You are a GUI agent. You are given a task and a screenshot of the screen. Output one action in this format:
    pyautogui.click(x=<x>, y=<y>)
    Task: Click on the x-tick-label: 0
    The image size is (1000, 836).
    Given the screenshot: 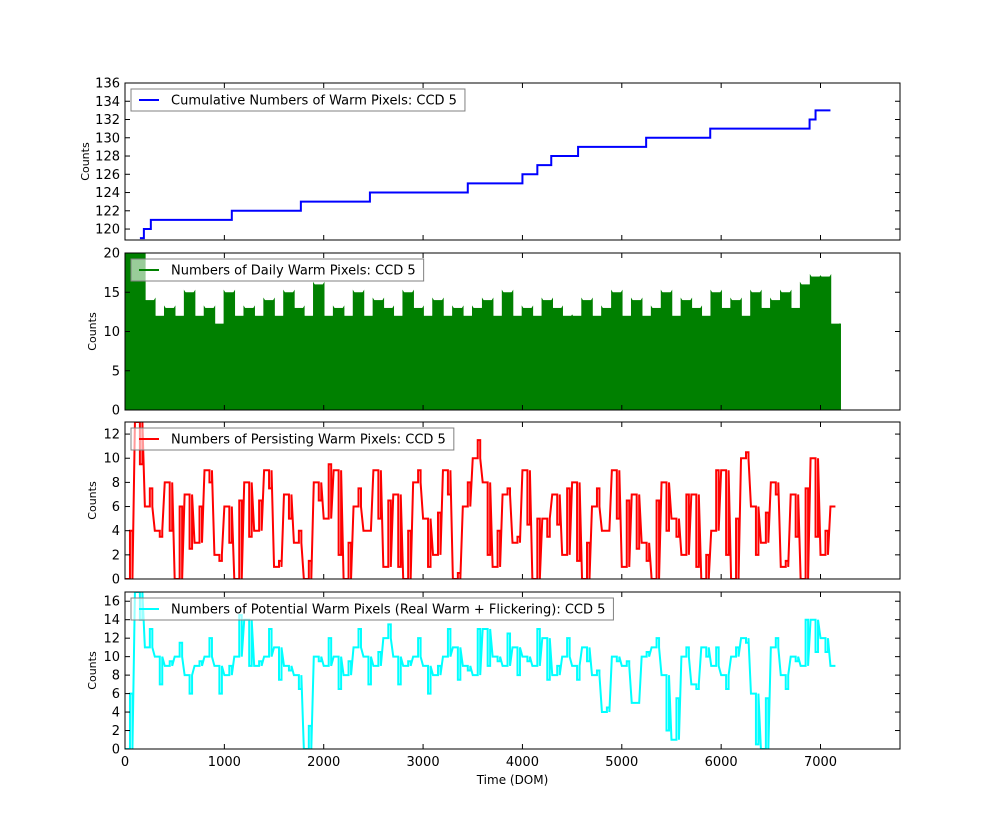 What is the action you would take?
    pyautogui.click(x=125, y=762)
    